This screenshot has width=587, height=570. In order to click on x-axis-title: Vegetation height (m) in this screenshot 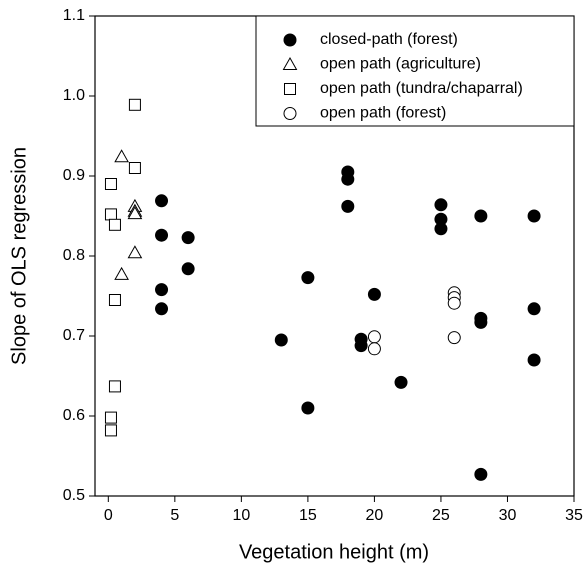, I will do `click(334, 552)`.